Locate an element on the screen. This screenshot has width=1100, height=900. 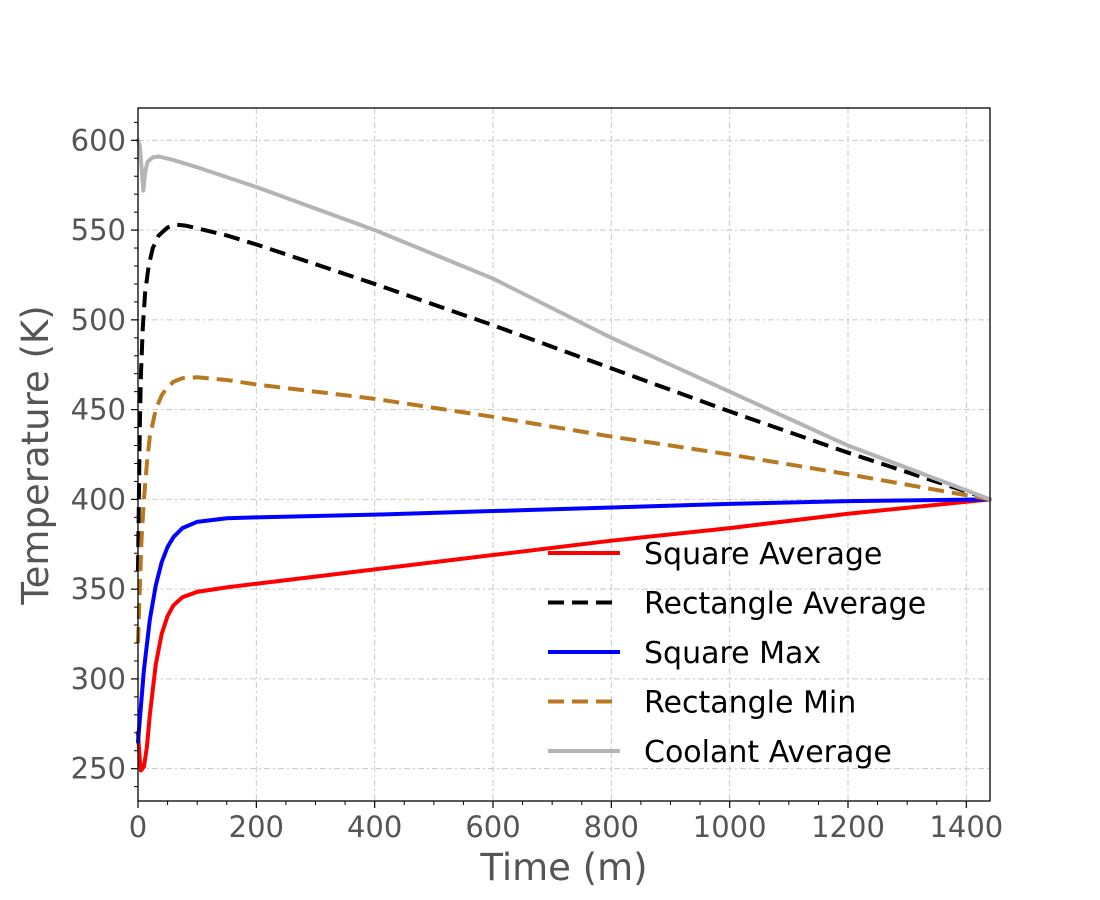
x-tick-label: 800 is located at coordinates (611, 827).